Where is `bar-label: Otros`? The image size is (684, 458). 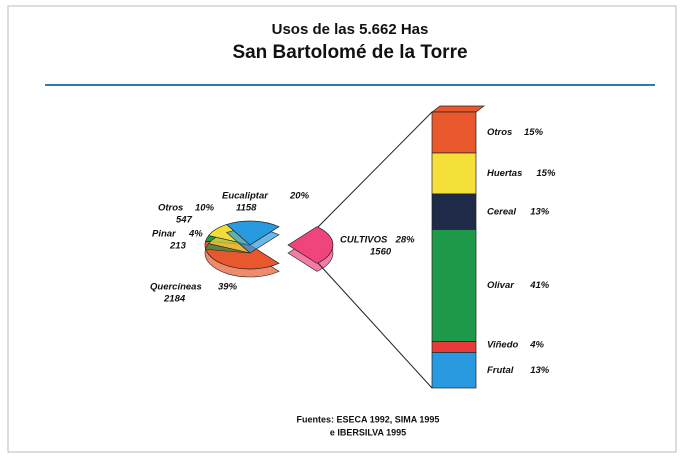
bar-label: Otros is located at coordinates (499, 132).